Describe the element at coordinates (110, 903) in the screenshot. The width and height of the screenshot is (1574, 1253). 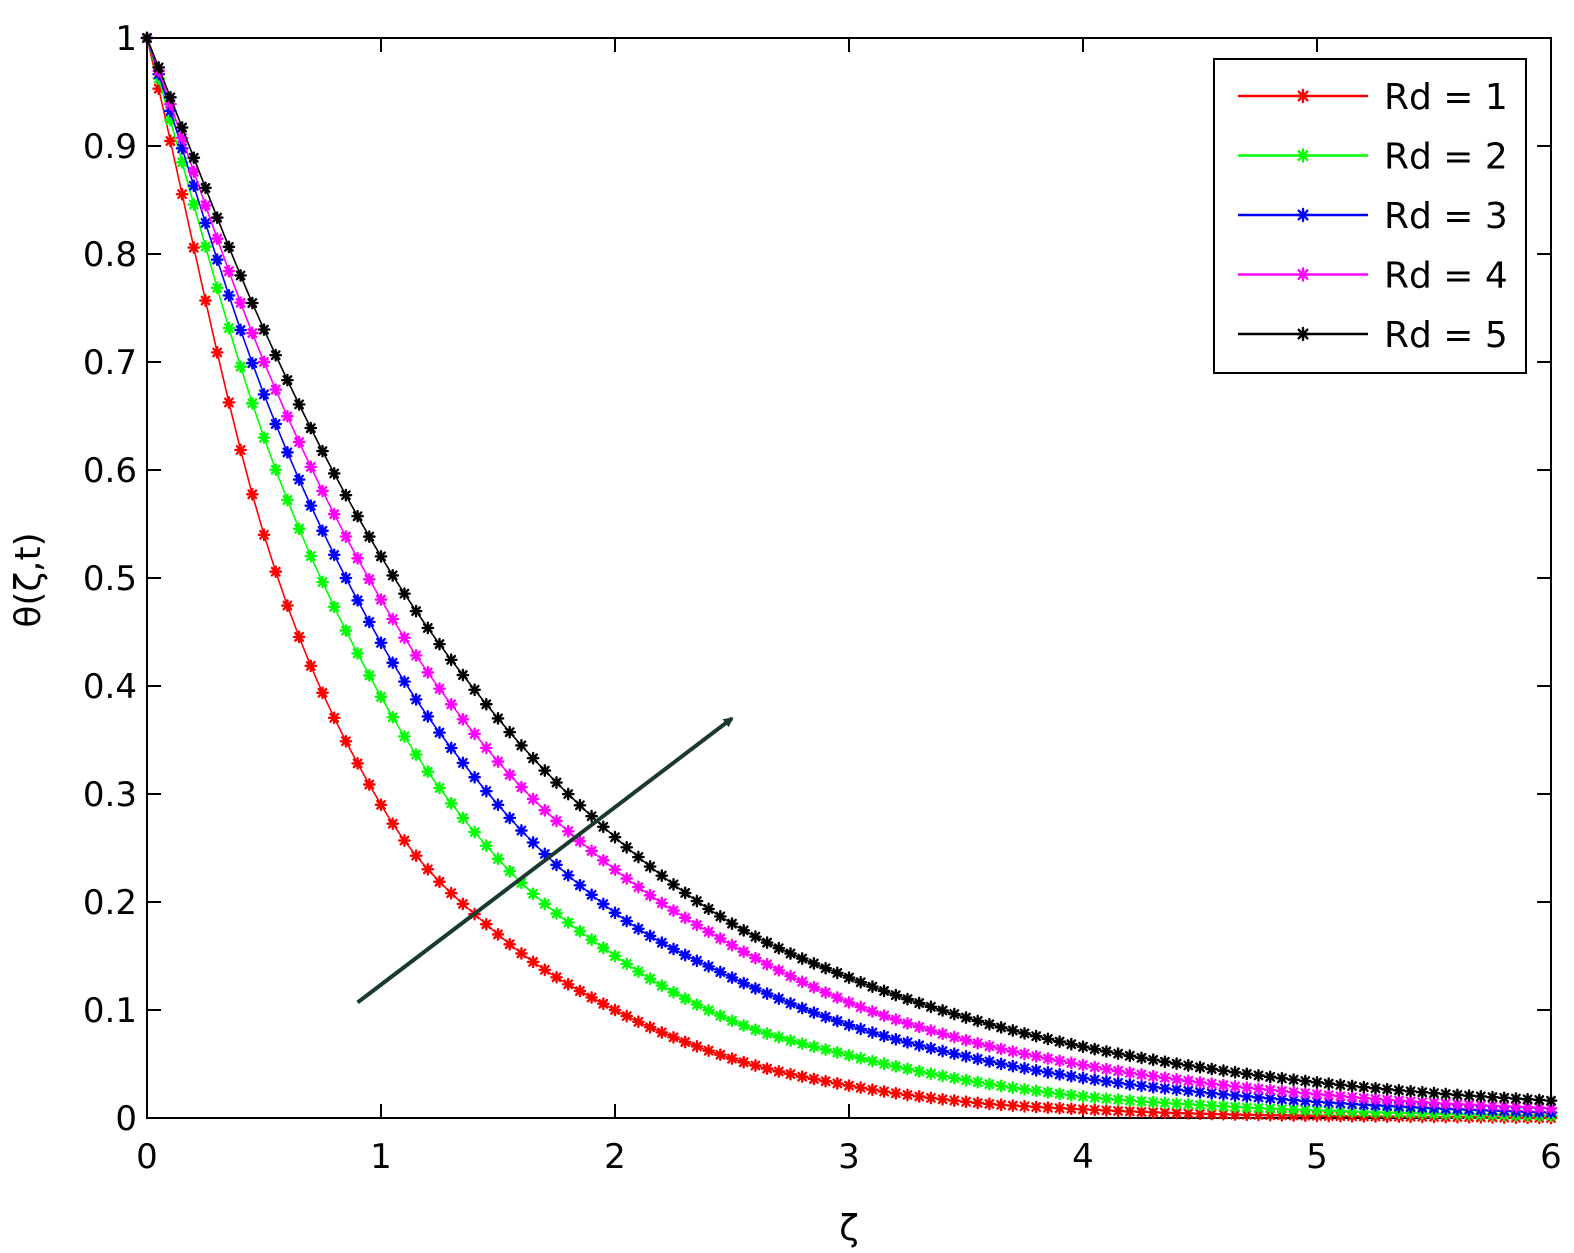
I see `y-tick-label: 0.2` at that location.